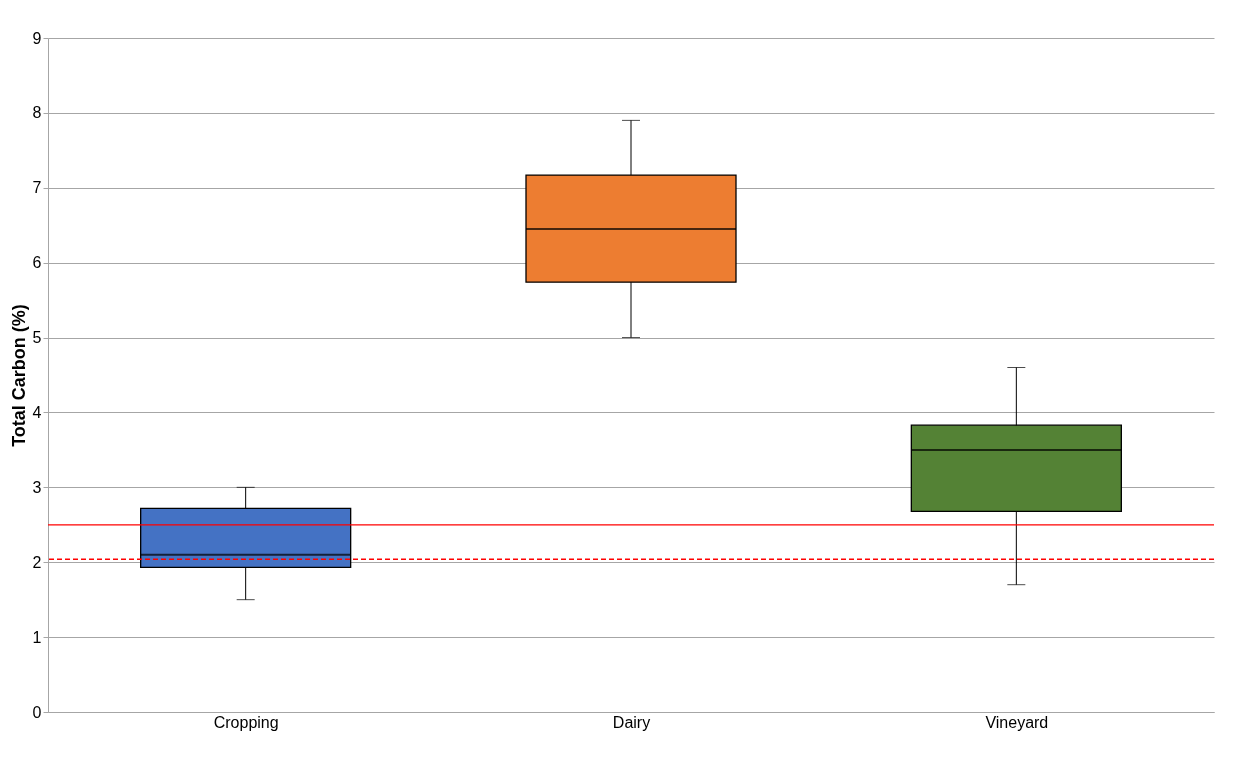  What do you see at coordinates (37, 38) in the screenshot?
I see `y-tick-label: 9` at bounding box center [37, 38].